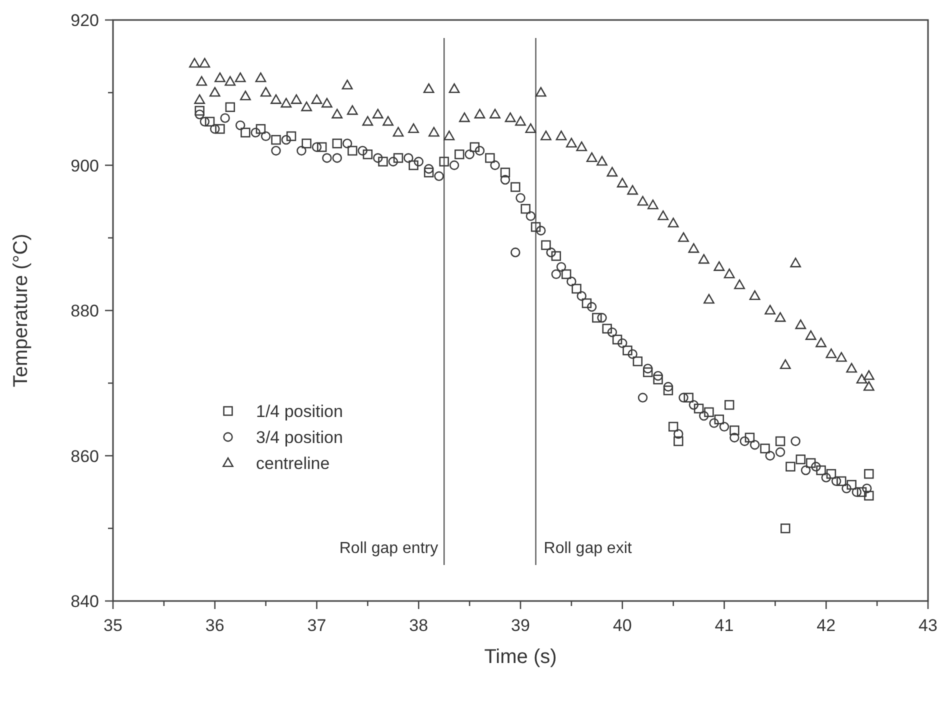 Image resolution: width=948 pixels, height=701 pixels. What do you see at coordinates (520, 625) in the screenshot?
I see `x-tick-label: 39` at bounding box center [520, 625].